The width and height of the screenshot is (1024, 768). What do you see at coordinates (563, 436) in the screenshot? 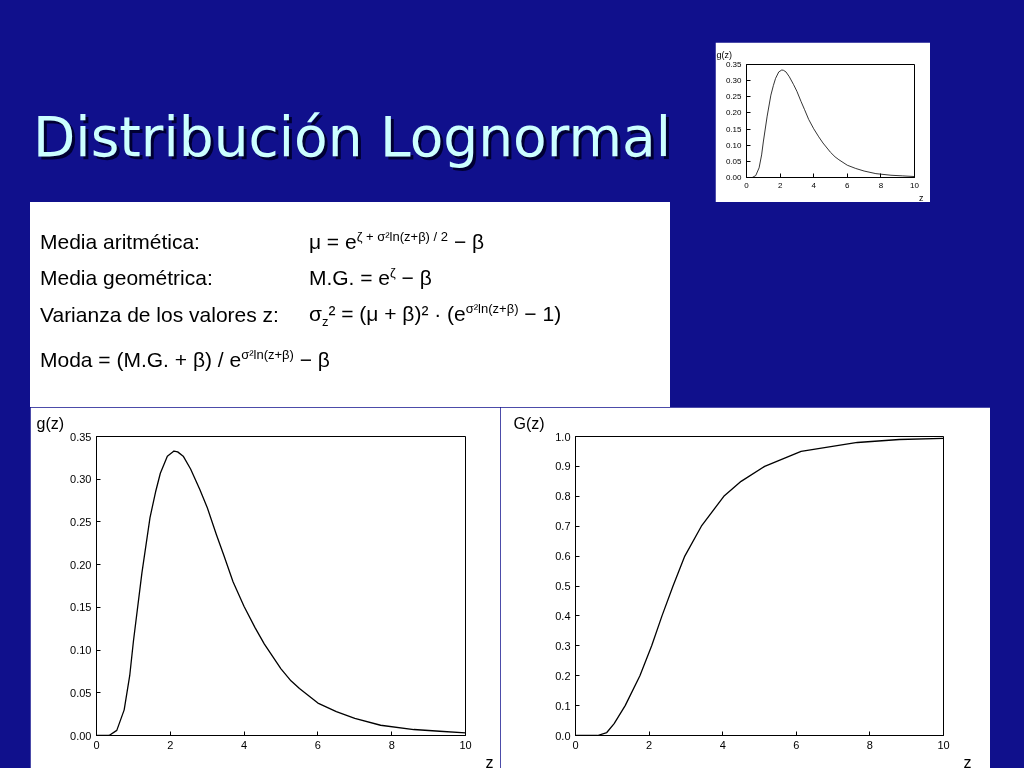
I see `y-tick-label: 1.0` at bounding box center [563, 436].